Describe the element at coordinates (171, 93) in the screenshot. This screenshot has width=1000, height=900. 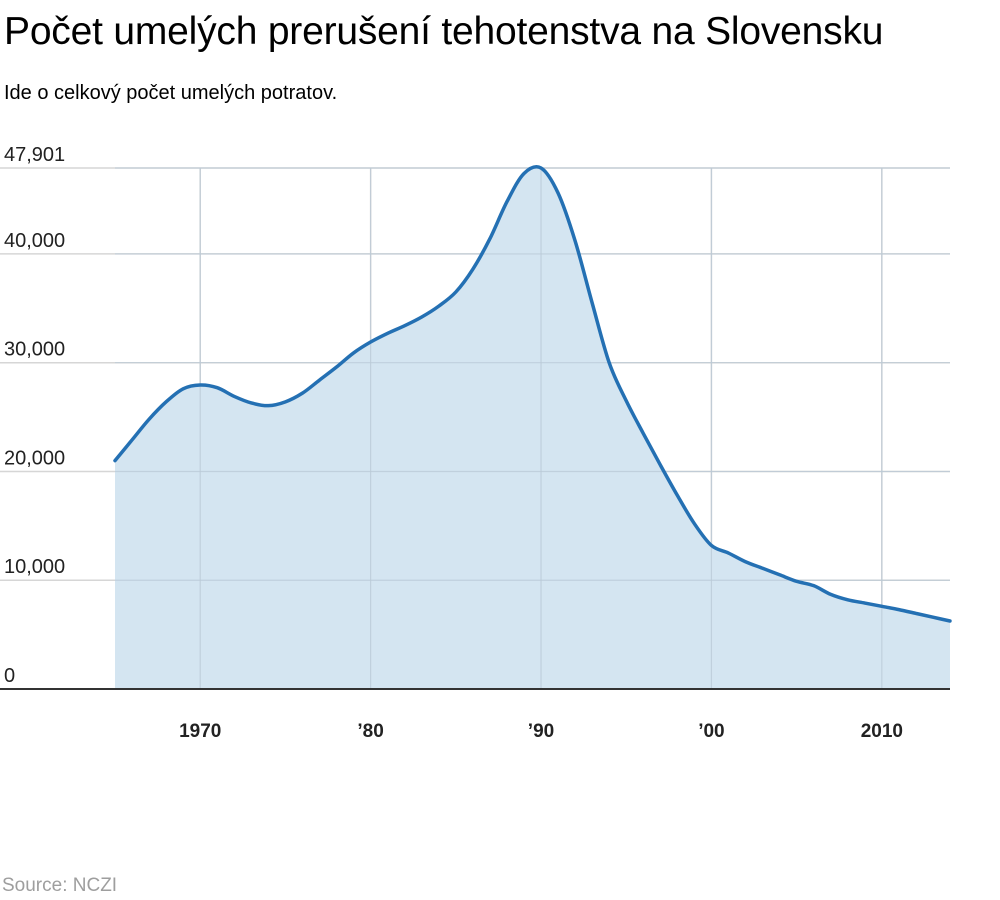
I see `chart-subtitle: Ide o celkový počet umelých potratov.` at that location.